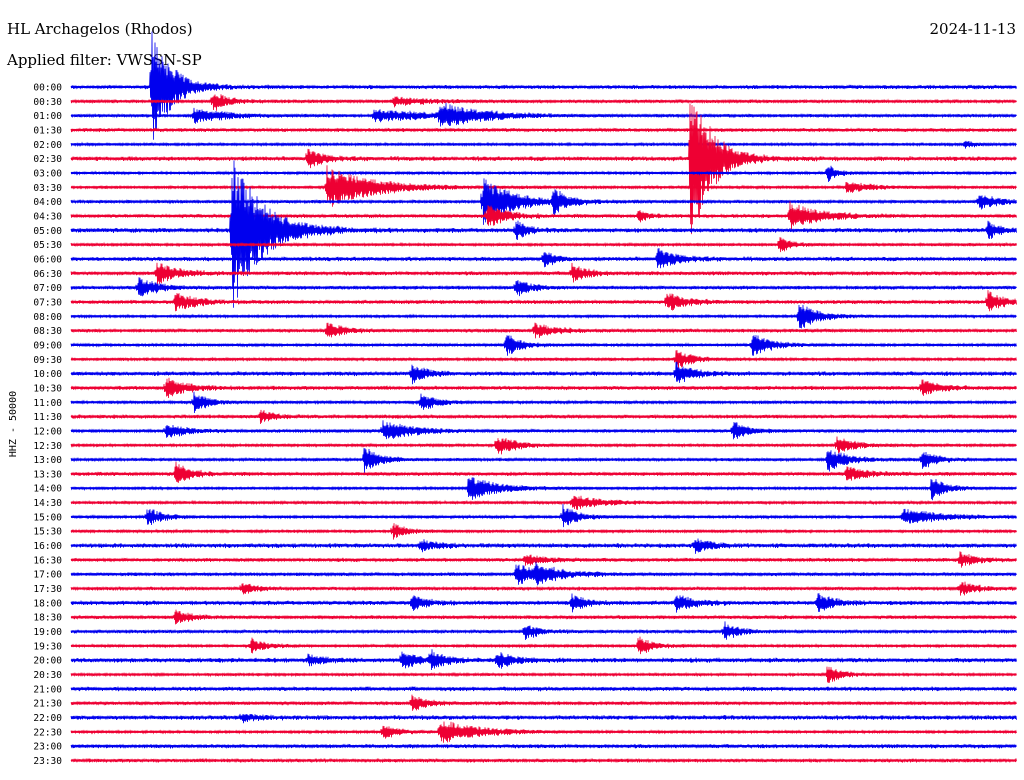  Describe the element at coordinates (47, 560) in the screenshot. I see `time-label-1630: 16:30` at that location.